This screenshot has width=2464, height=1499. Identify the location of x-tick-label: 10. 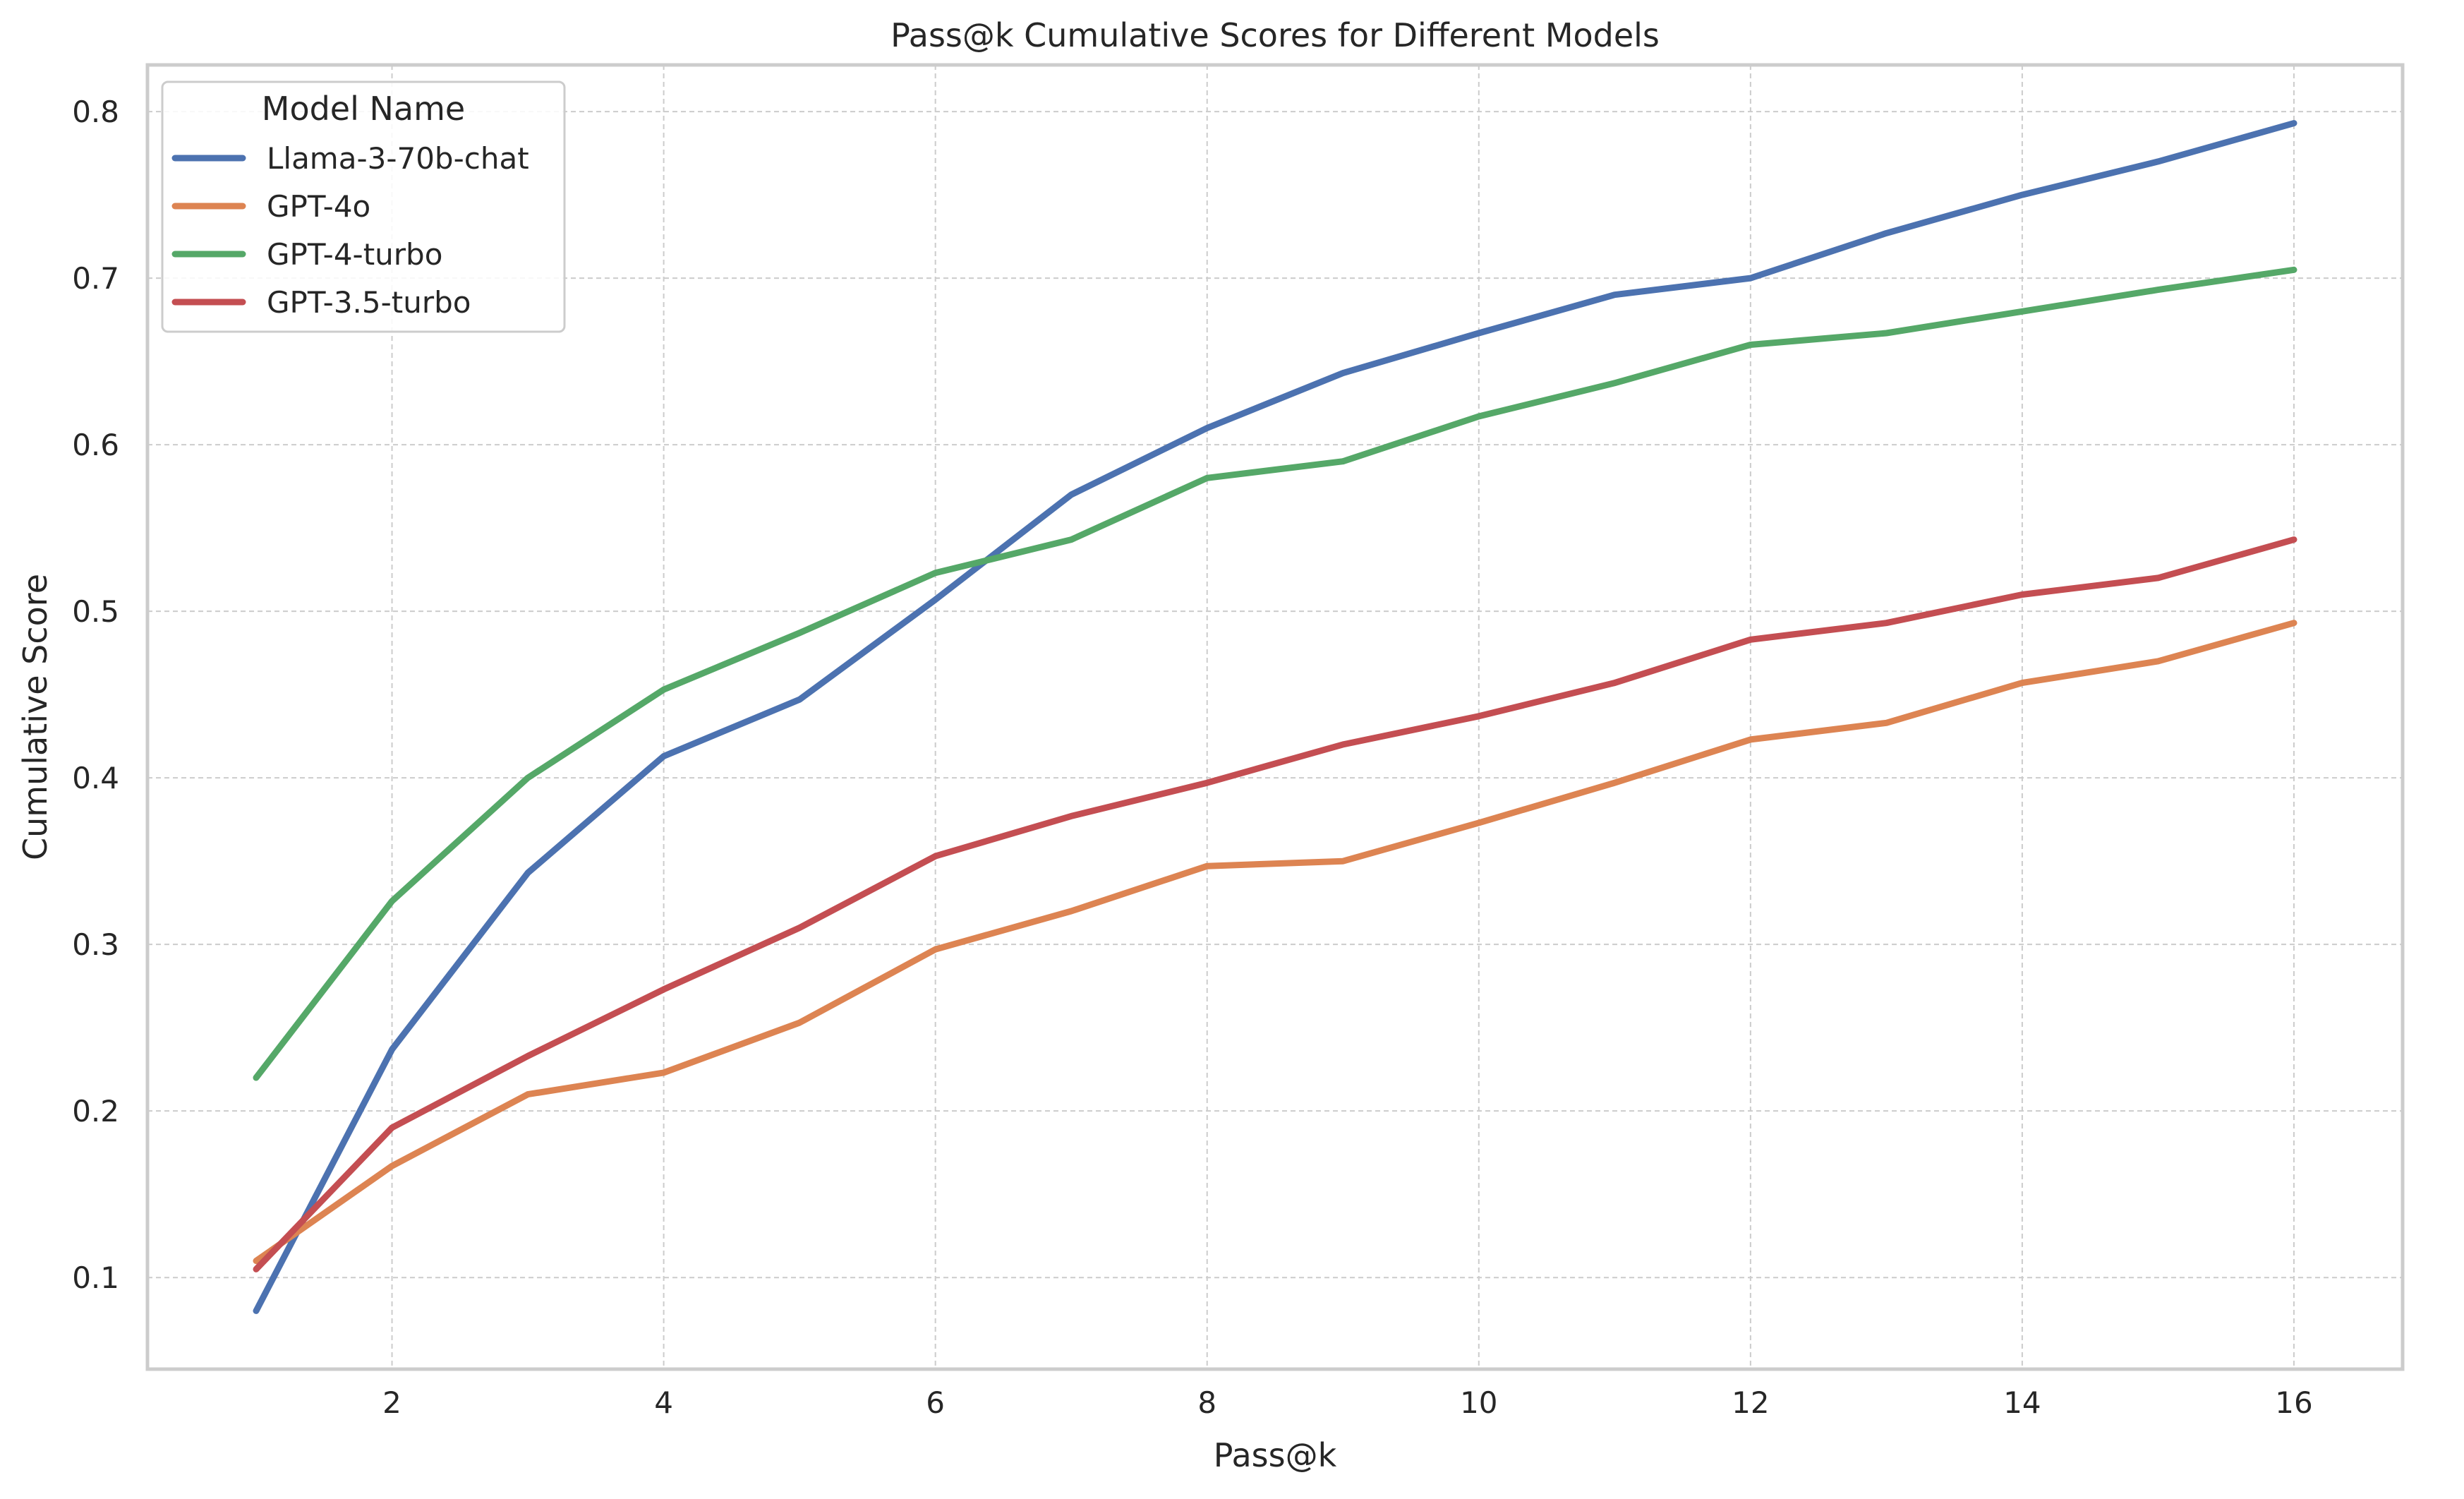
(1479, 1402).